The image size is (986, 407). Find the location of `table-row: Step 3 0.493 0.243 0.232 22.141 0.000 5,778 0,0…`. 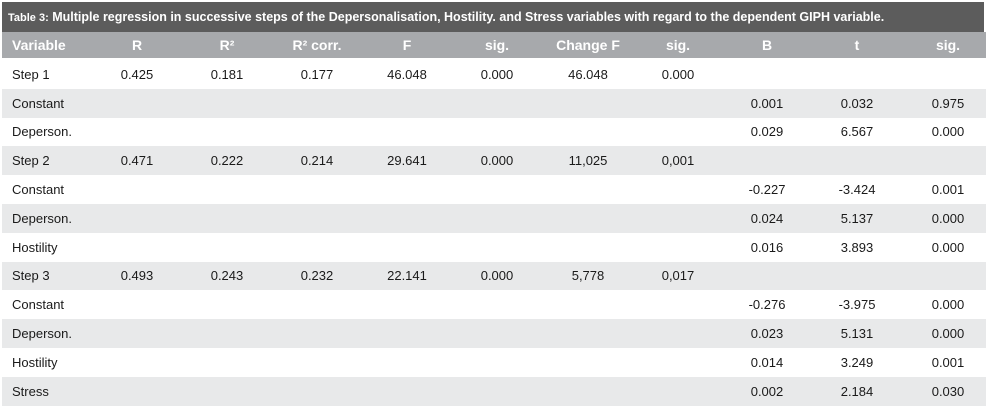

table-row: Step 3 0.493 0.243 0.232 22.141 0.000 5,778 0,0… is located at coordinates (494, 276).